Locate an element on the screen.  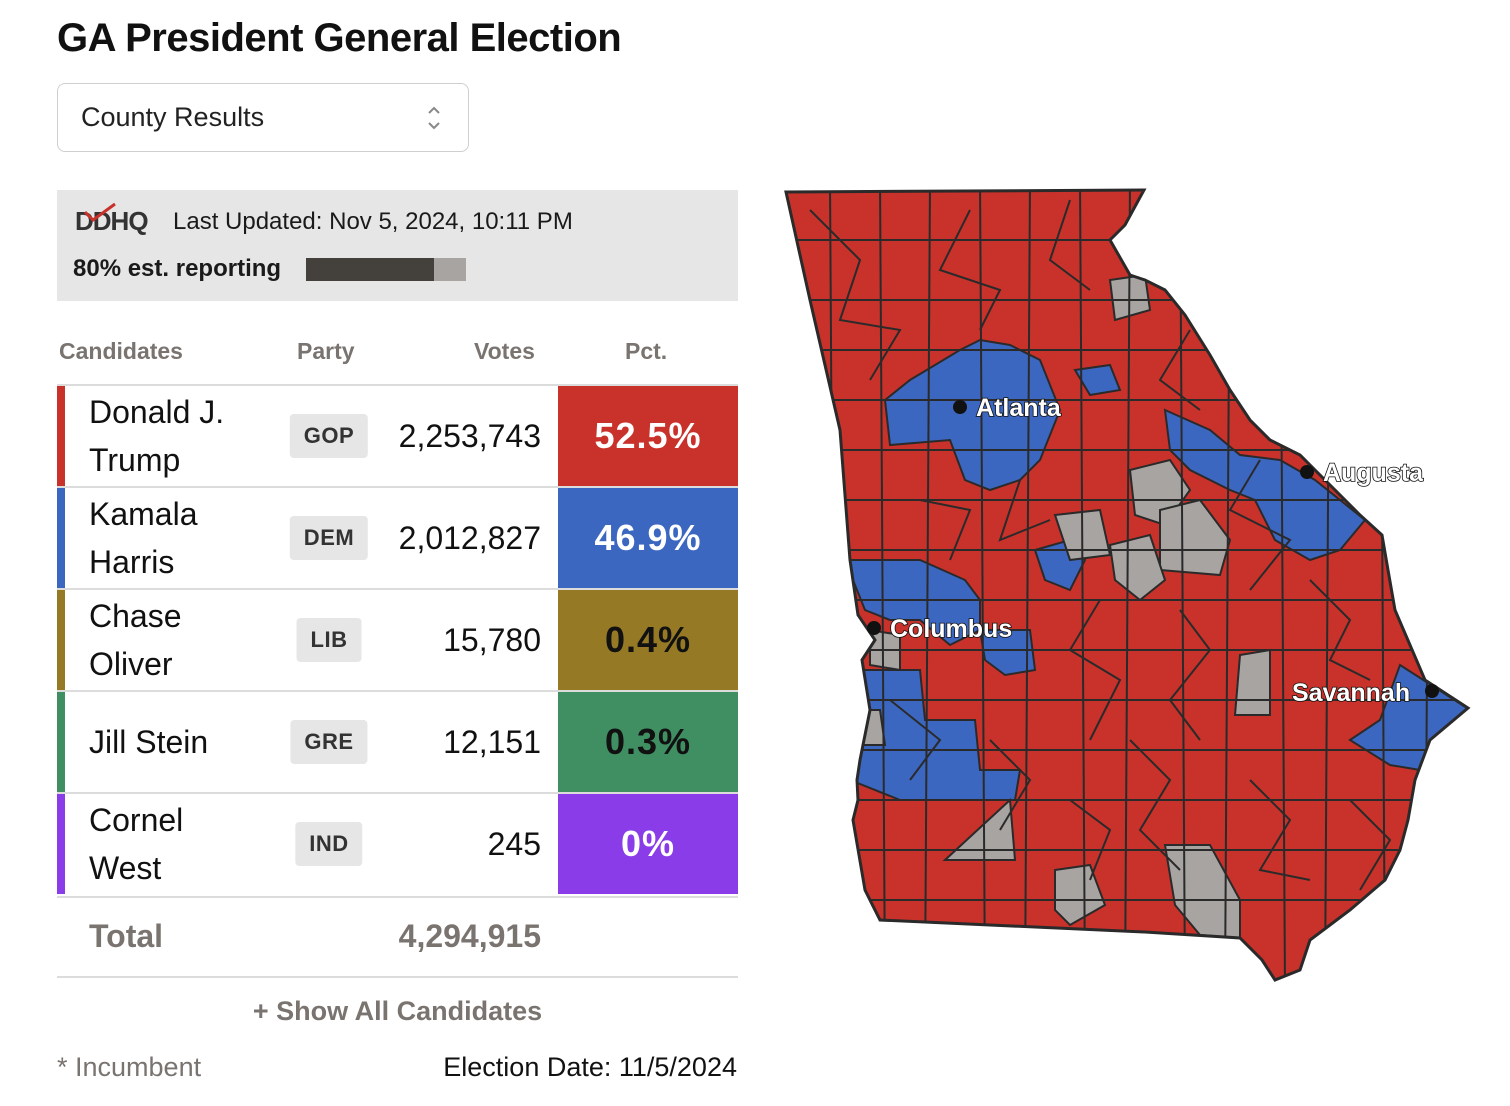
vote-percent: 0% is located at coordinates (648, 844).